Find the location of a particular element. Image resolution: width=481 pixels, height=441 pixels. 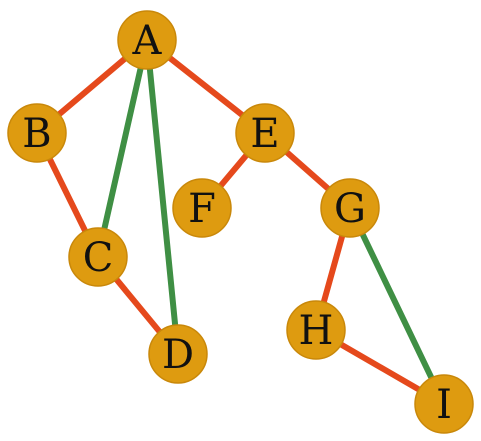

edge-a-d is located at coordinates (162, 197).